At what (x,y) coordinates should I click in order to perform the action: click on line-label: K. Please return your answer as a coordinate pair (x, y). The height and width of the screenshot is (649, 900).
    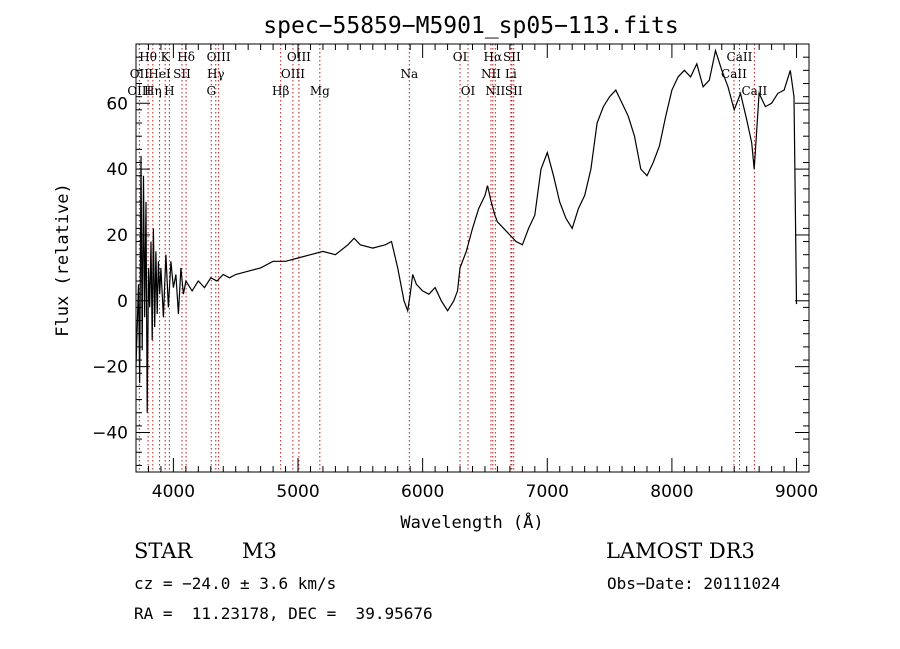
    Looking at the image, I should click on (166, 57).